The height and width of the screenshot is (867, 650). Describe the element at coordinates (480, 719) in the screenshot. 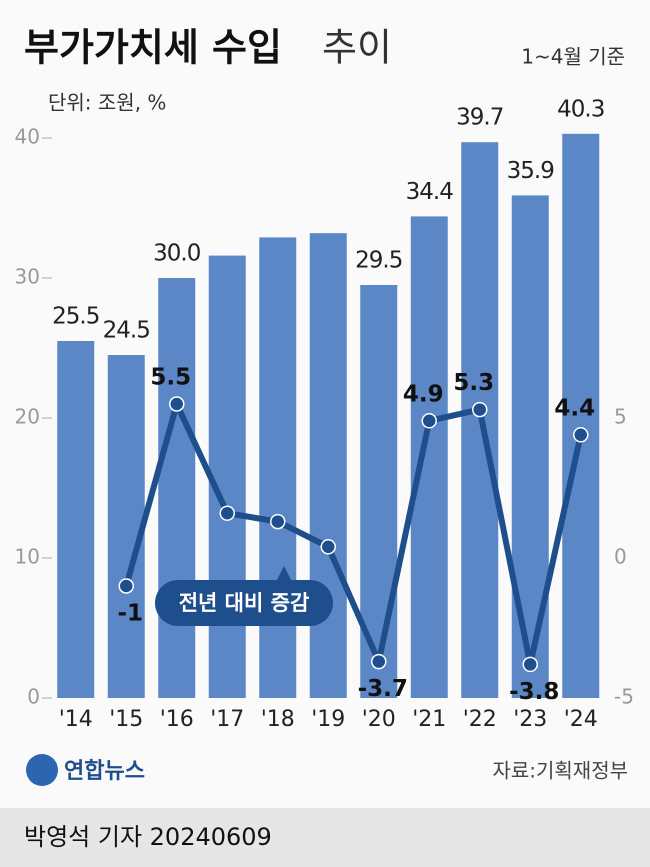

I see `x-tick-label: '22` at that location.